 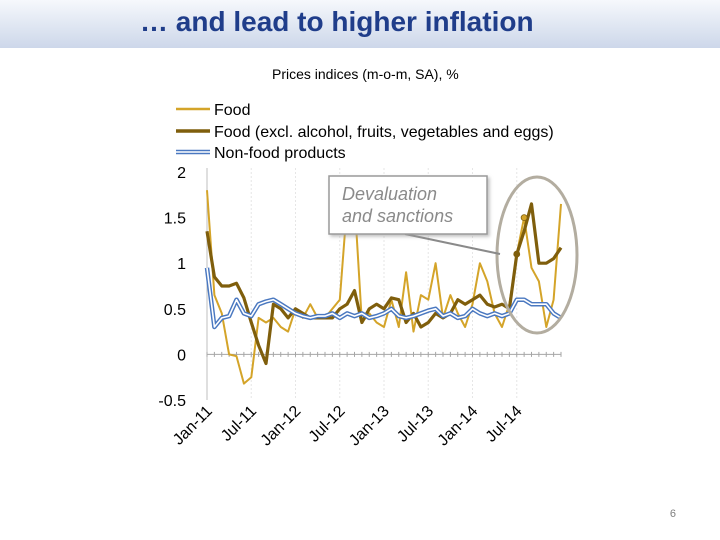 I want to click on annotation-text: Devaluation, so click(x=389, y=194).